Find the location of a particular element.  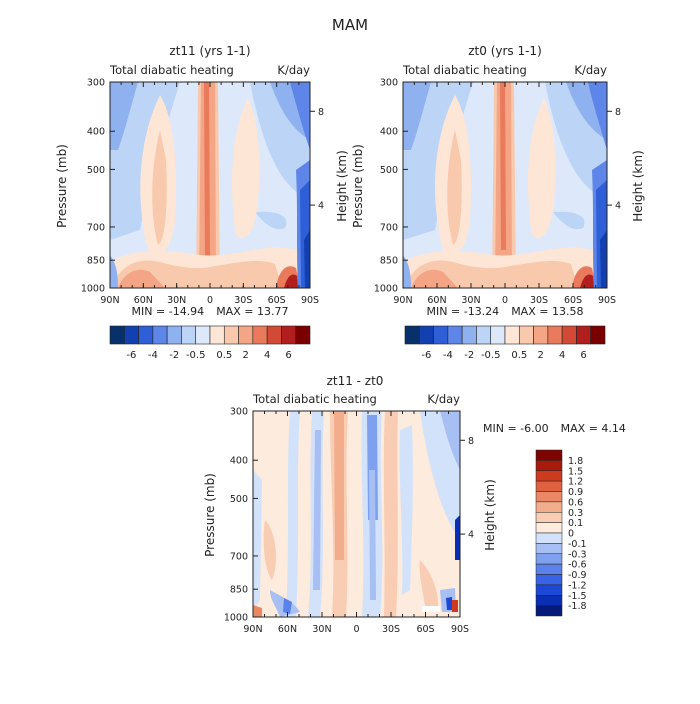

colorbar-label: 1.8 is located at coordinates (575, 461).